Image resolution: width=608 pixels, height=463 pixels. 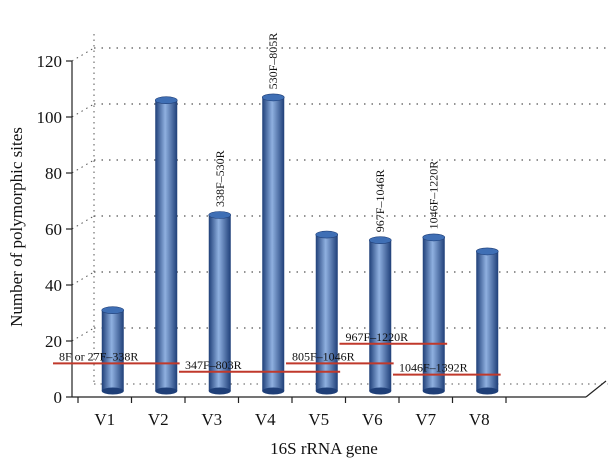 What do you see at coordinates (273, 61) in the screenshot?
I see `bar-primer-label: 530F–805R` at bounding box center [273, 61].